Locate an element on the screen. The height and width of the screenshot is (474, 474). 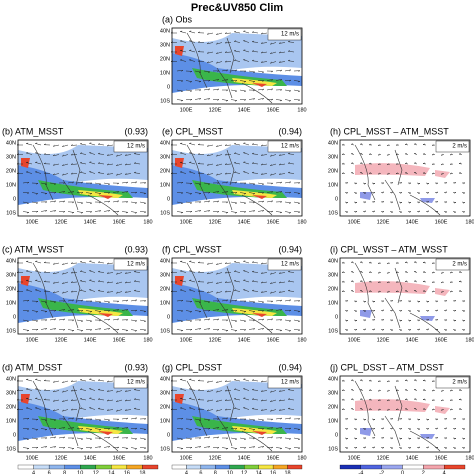
panel-label: (b) ATM_MSST is located at coordinates (33, 131).